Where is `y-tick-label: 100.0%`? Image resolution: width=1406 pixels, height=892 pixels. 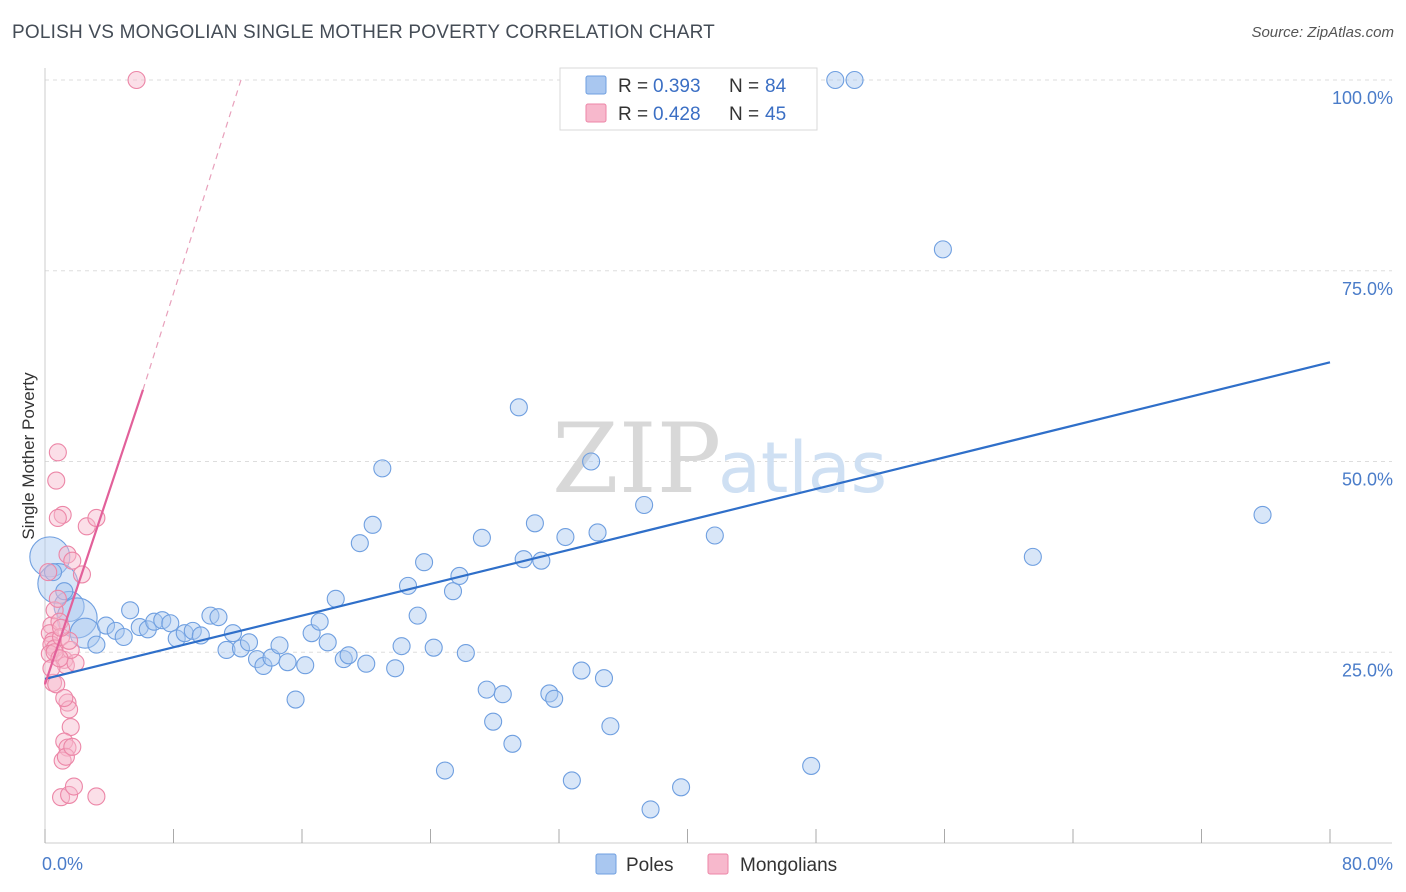
y-tick-label: 100.0% is located at coordinates (1362, 98).